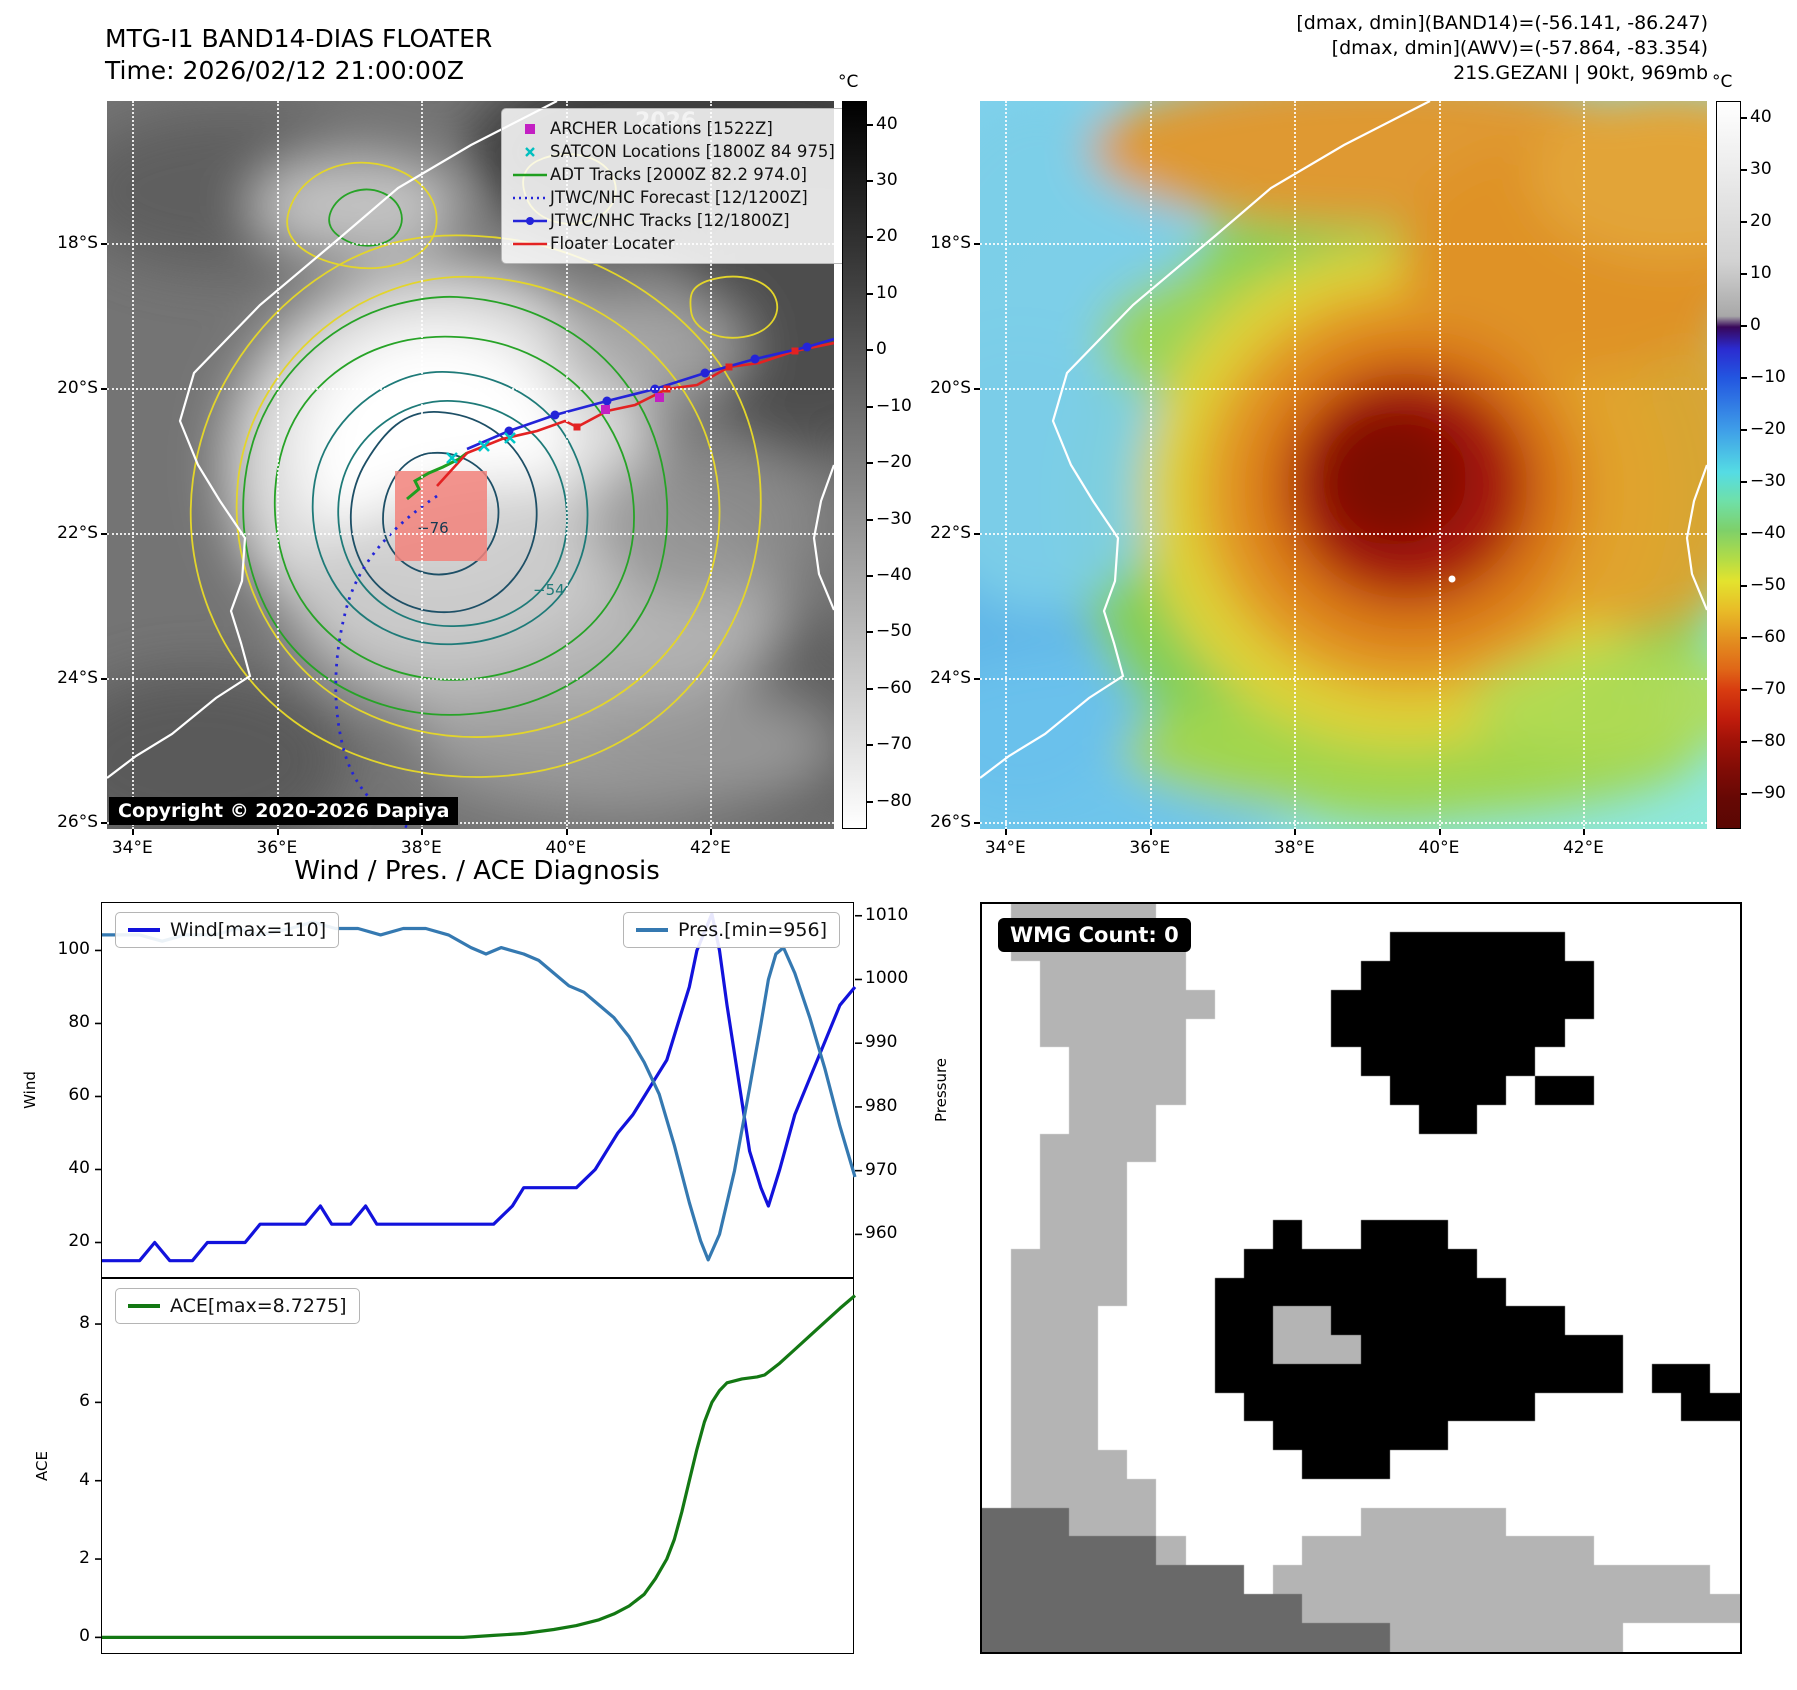 The height and width of the screenshot is (1690, 1797). What do you see at coordinates (894, 744) in the screenshot?
I see `colorbar-tick-label: −70` at bounding box center [894, 744].